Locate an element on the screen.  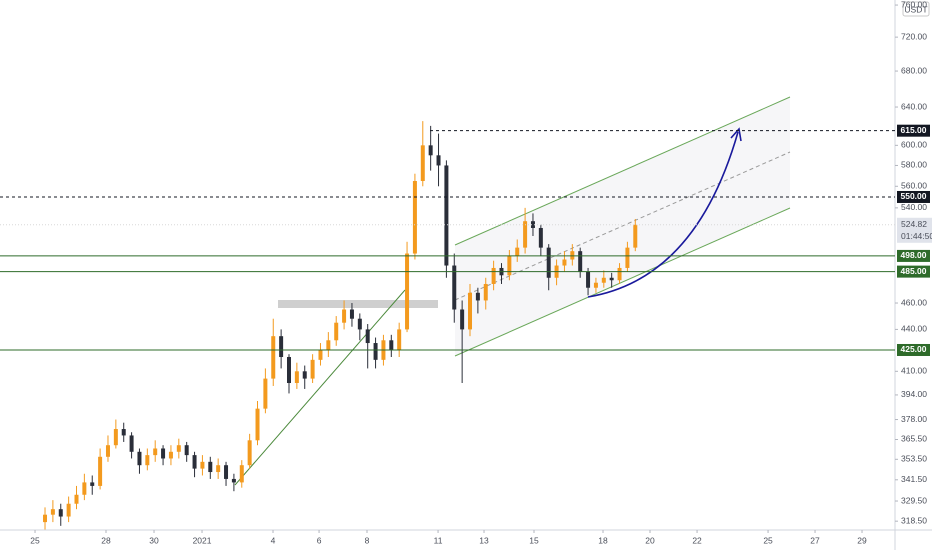
y-tick-label: 560.00 is located at coordinates (914, 186).